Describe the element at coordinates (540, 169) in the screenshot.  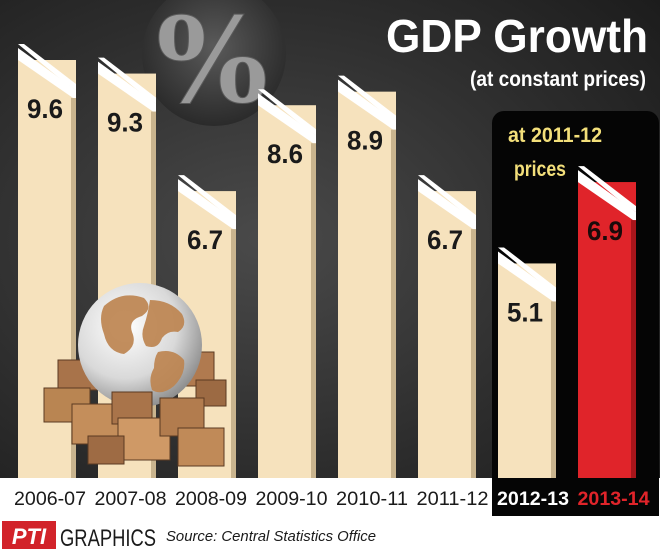
I see `annotation-line-2: prices` at that location.